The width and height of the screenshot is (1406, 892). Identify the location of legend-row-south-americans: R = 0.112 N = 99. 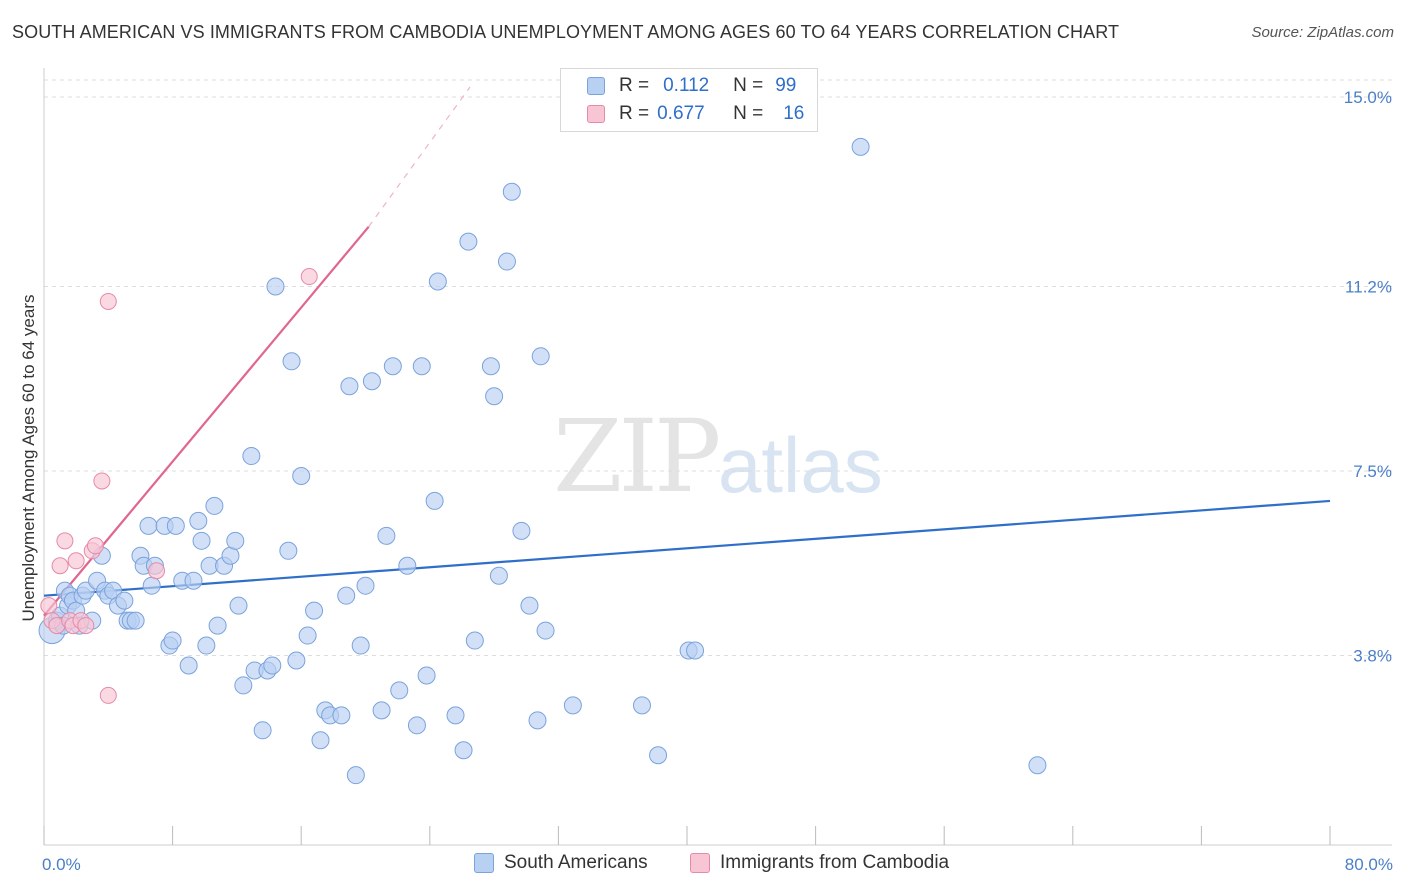
(691, 86).